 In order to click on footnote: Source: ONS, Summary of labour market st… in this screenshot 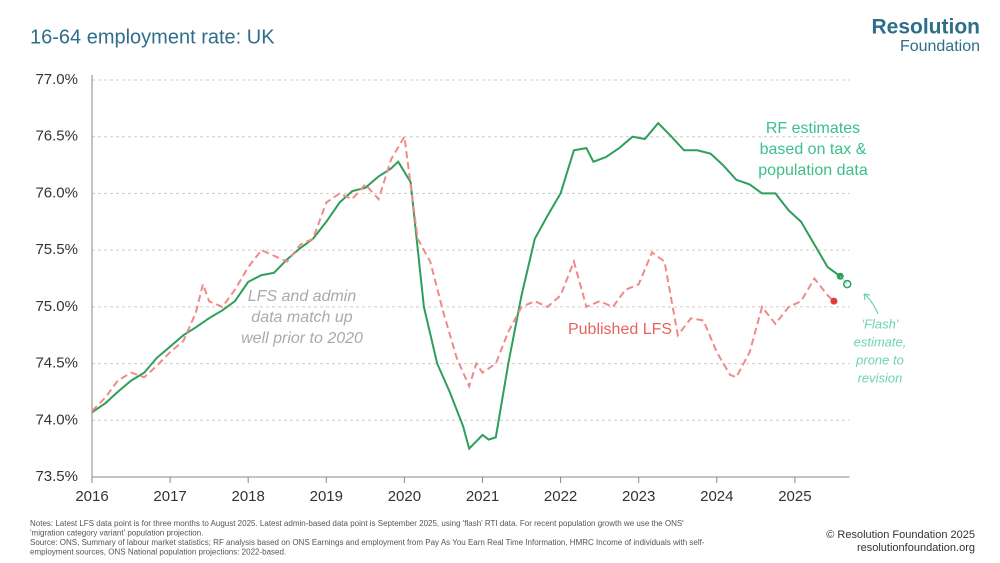, I will do `click(367, 542)`.